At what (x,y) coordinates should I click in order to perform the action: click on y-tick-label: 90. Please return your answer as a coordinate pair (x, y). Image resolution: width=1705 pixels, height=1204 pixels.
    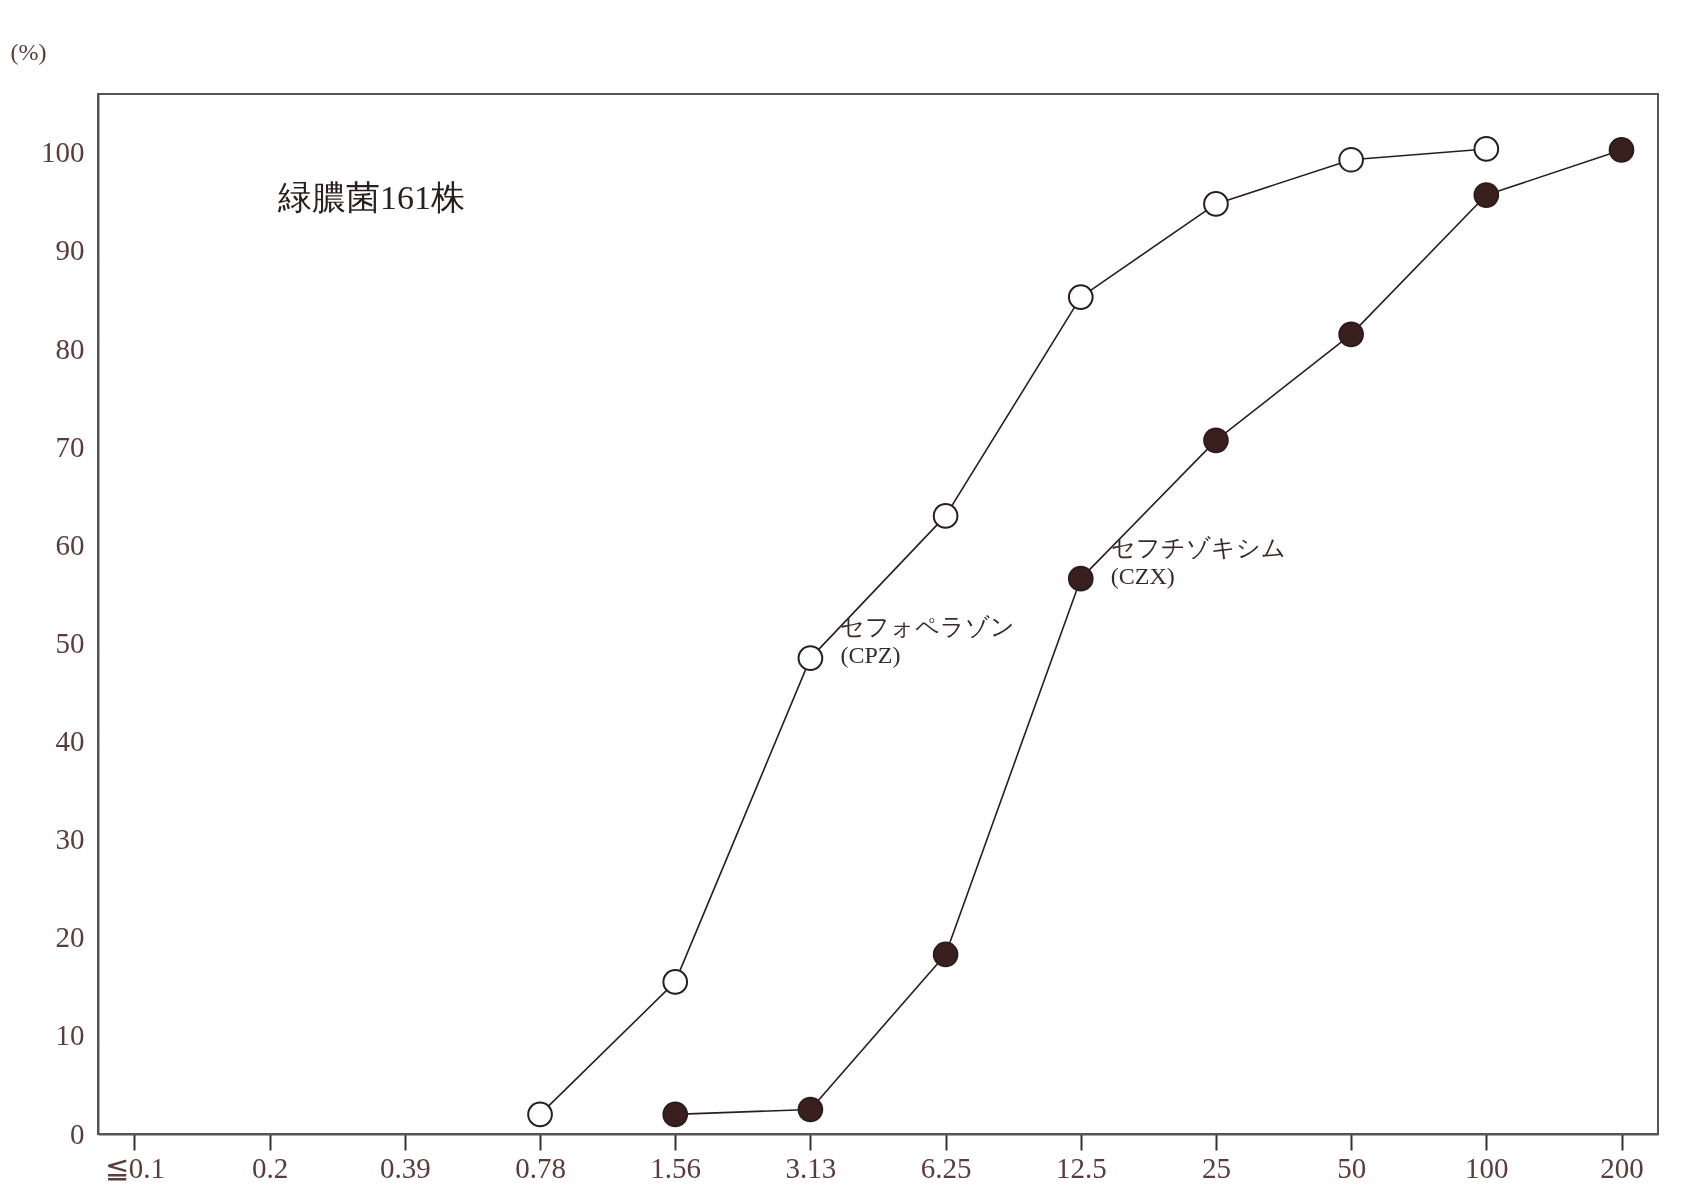
    Looking at the image, I should click on (70, 250).